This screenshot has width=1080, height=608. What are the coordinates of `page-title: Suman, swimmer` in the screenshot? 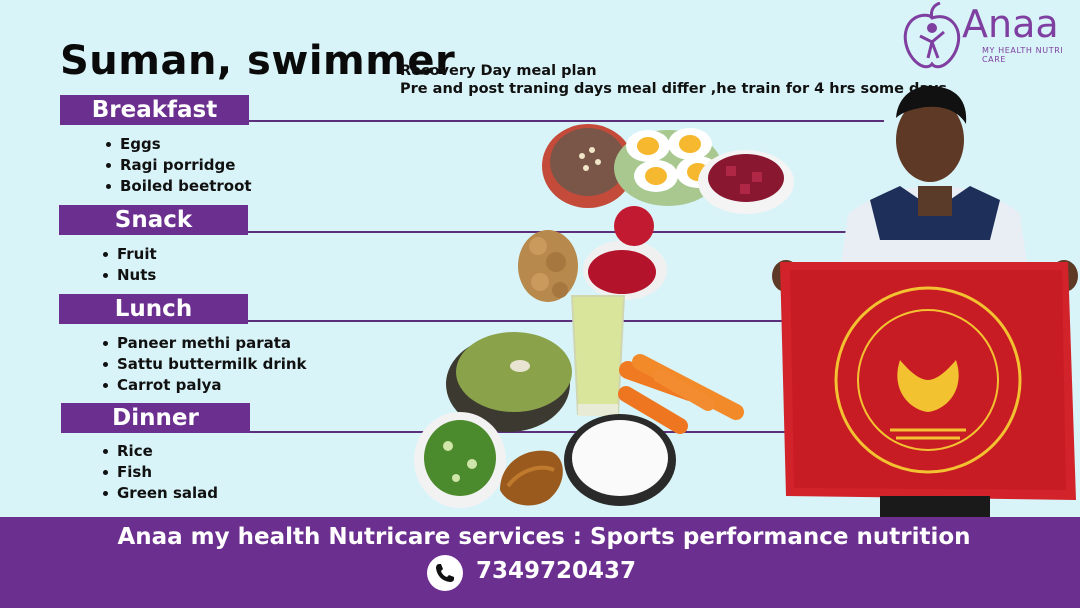 It's located at (258, 61).